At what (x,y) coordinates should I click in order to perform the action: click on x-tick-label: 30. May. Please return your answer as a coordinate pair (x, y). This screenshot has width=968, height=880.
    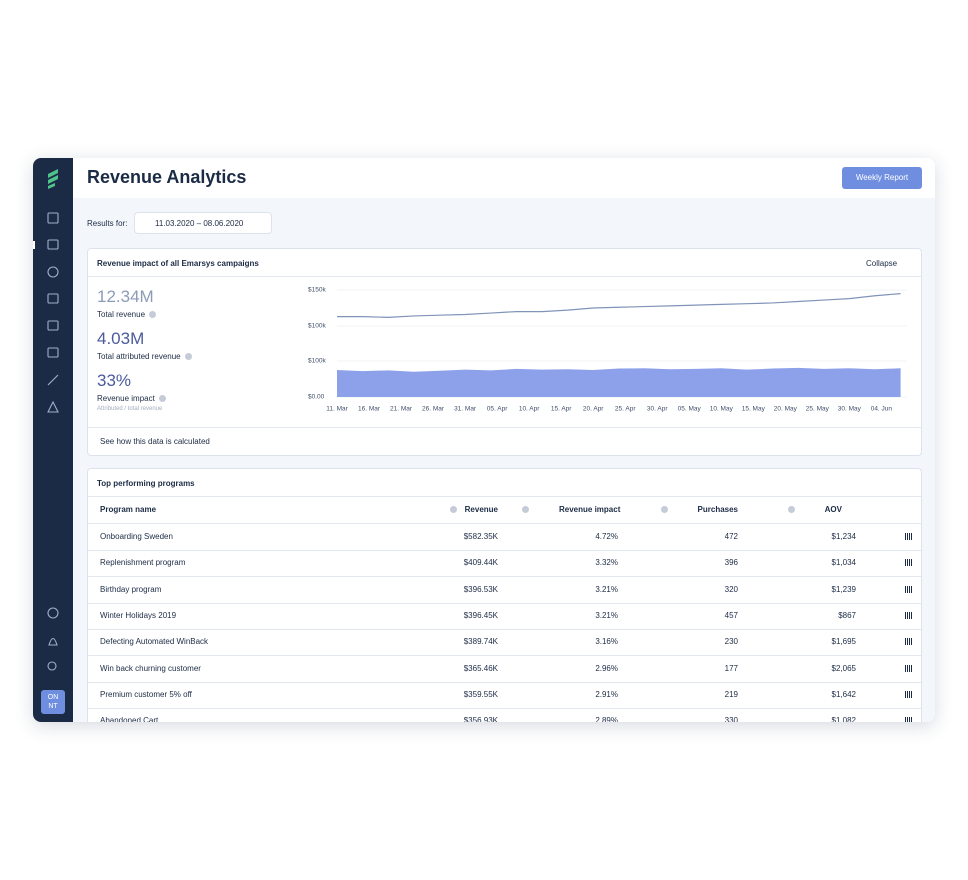
    Looking at the image, I should click on (850, 409).